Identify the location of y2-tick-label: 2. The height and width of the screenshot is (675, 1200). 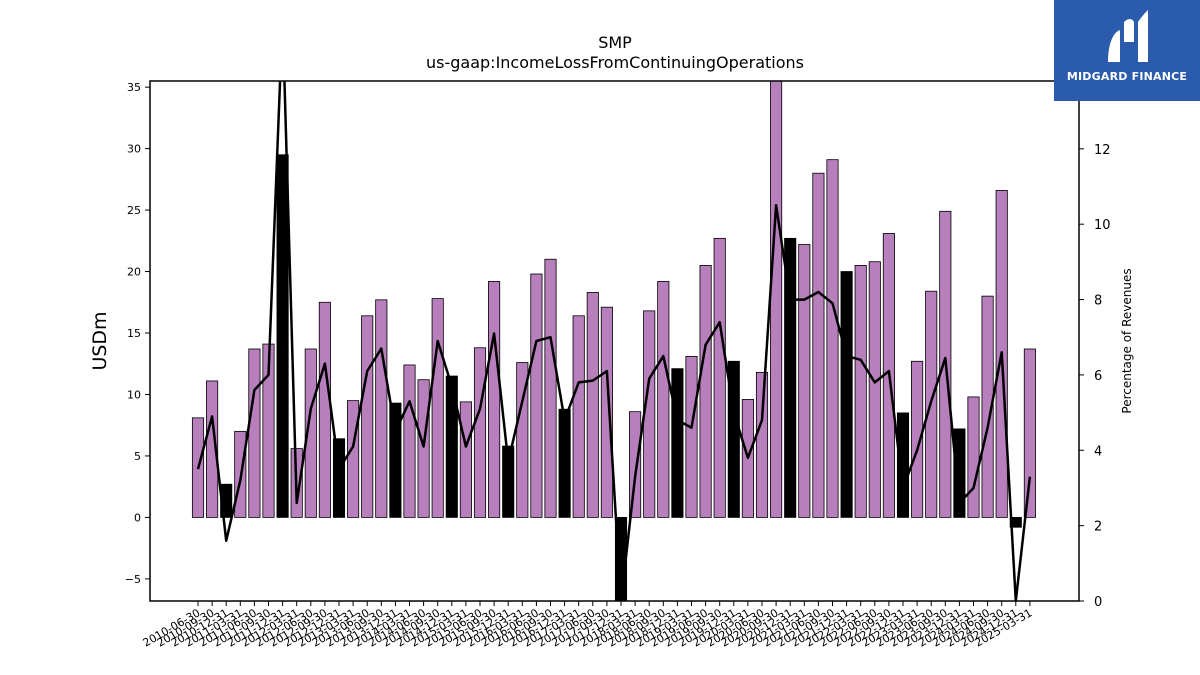
(1098, 527).